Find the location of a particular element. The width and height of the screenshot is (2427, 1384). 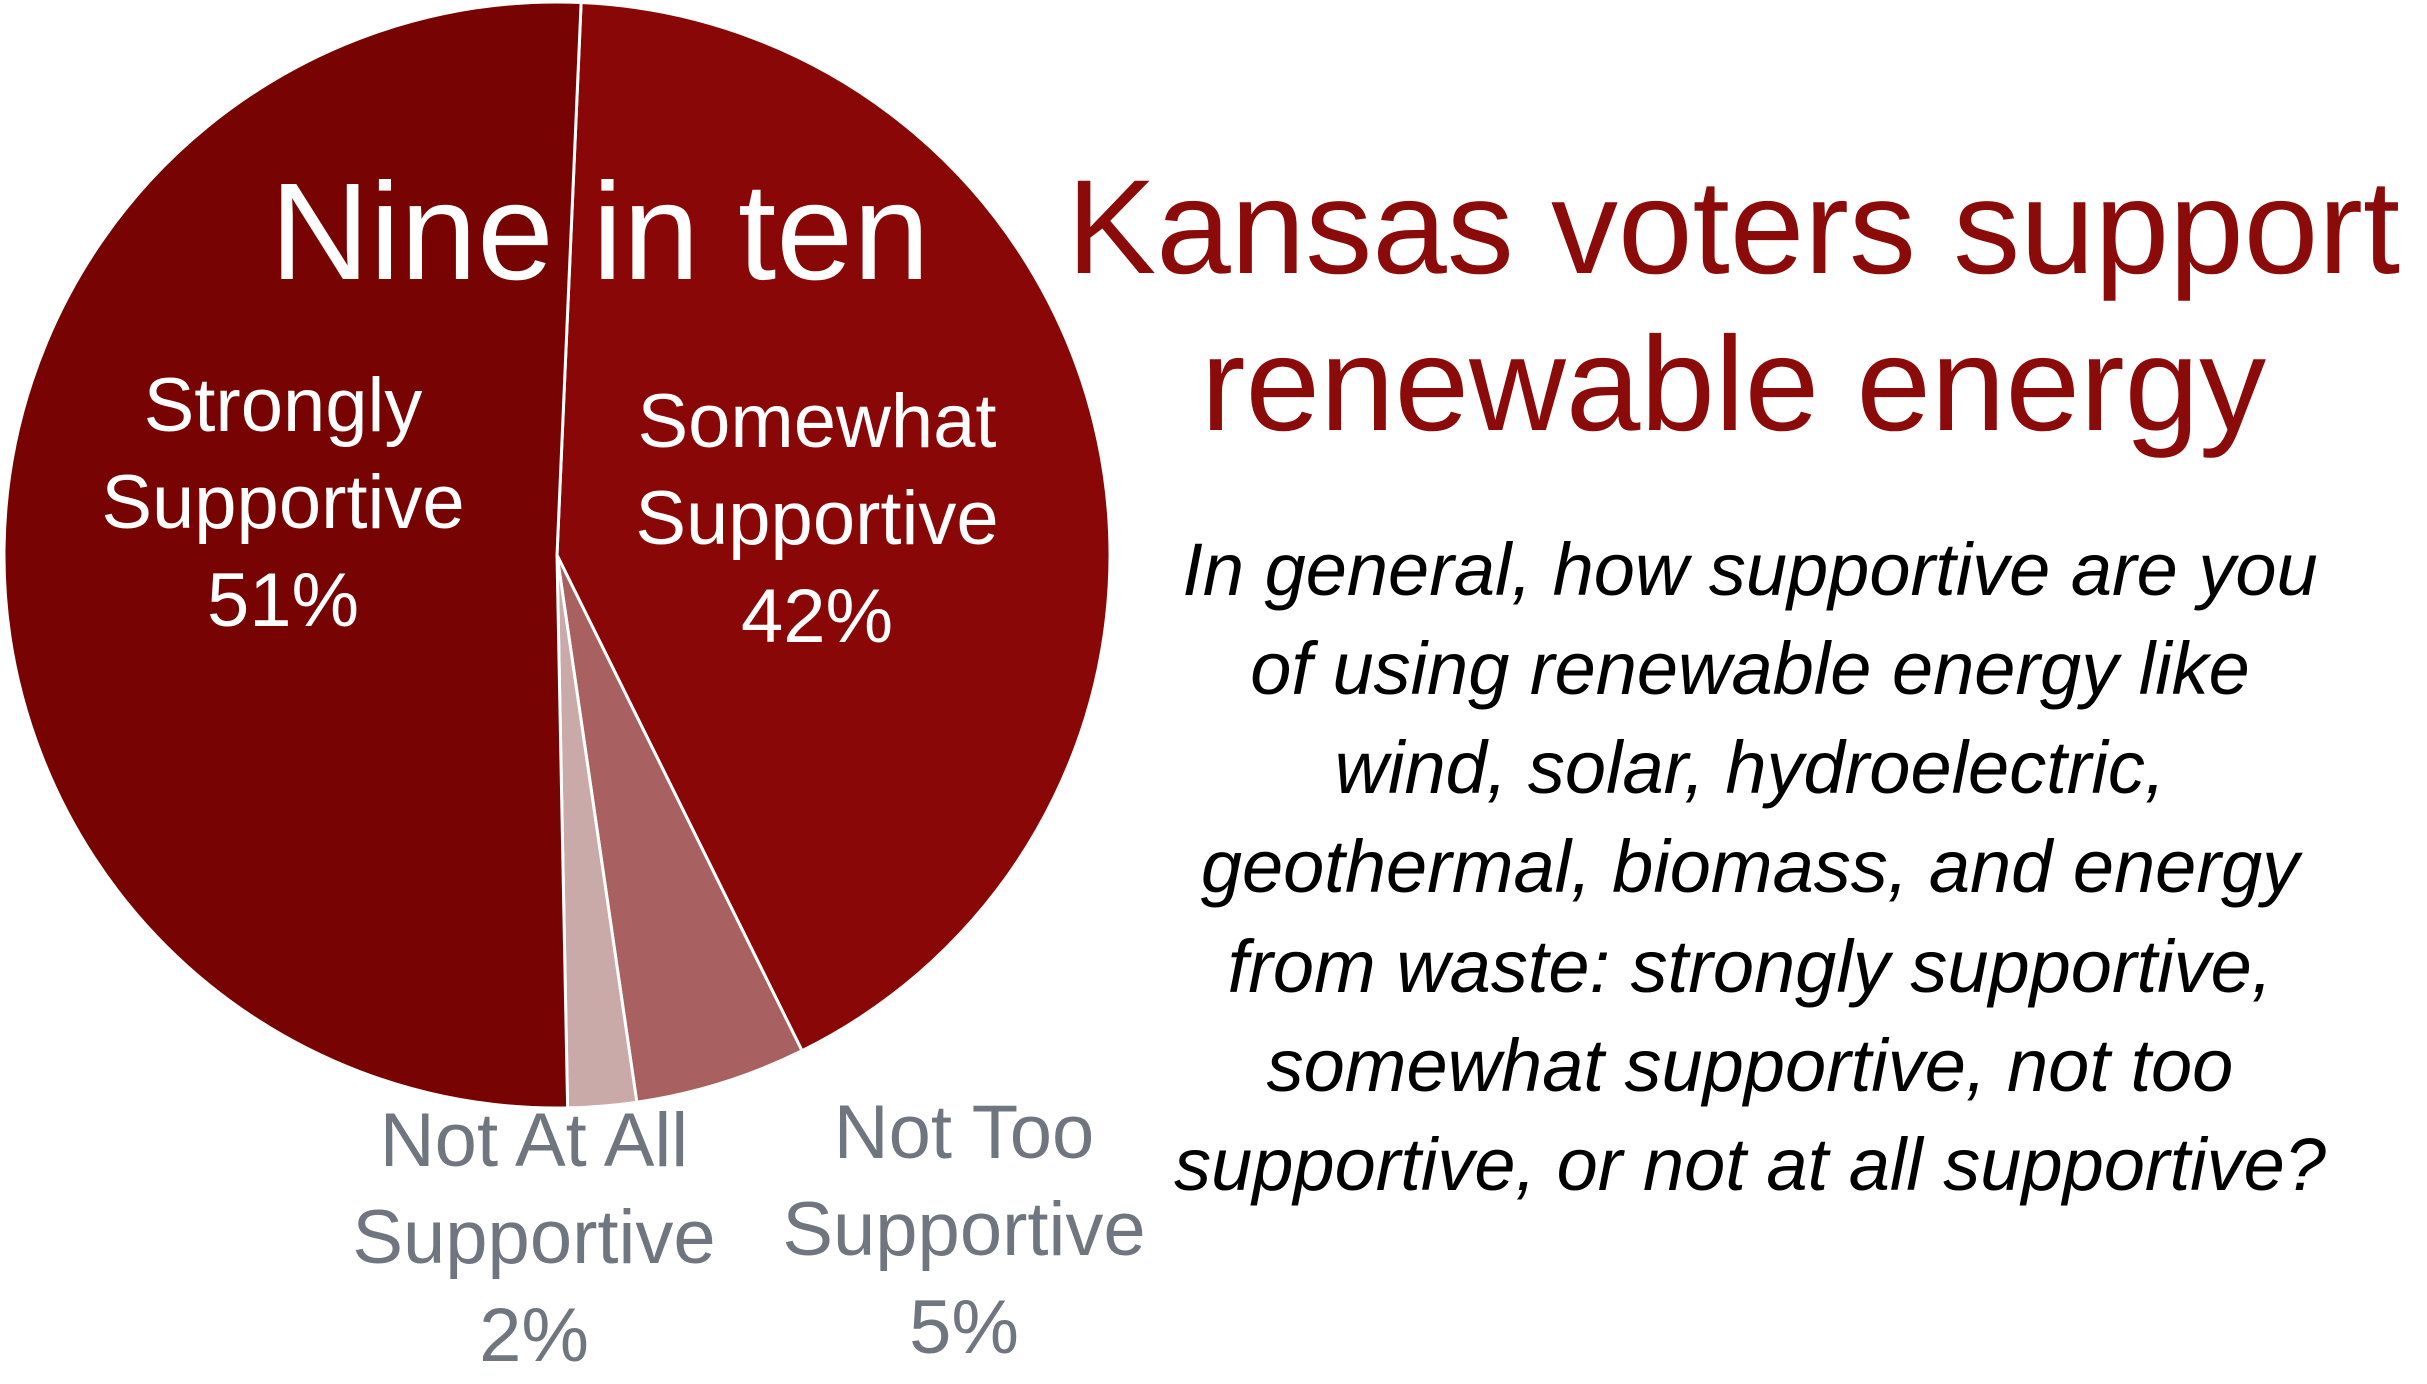

slice-name: Not At All Supportive is located at coordinates (534, 1189).